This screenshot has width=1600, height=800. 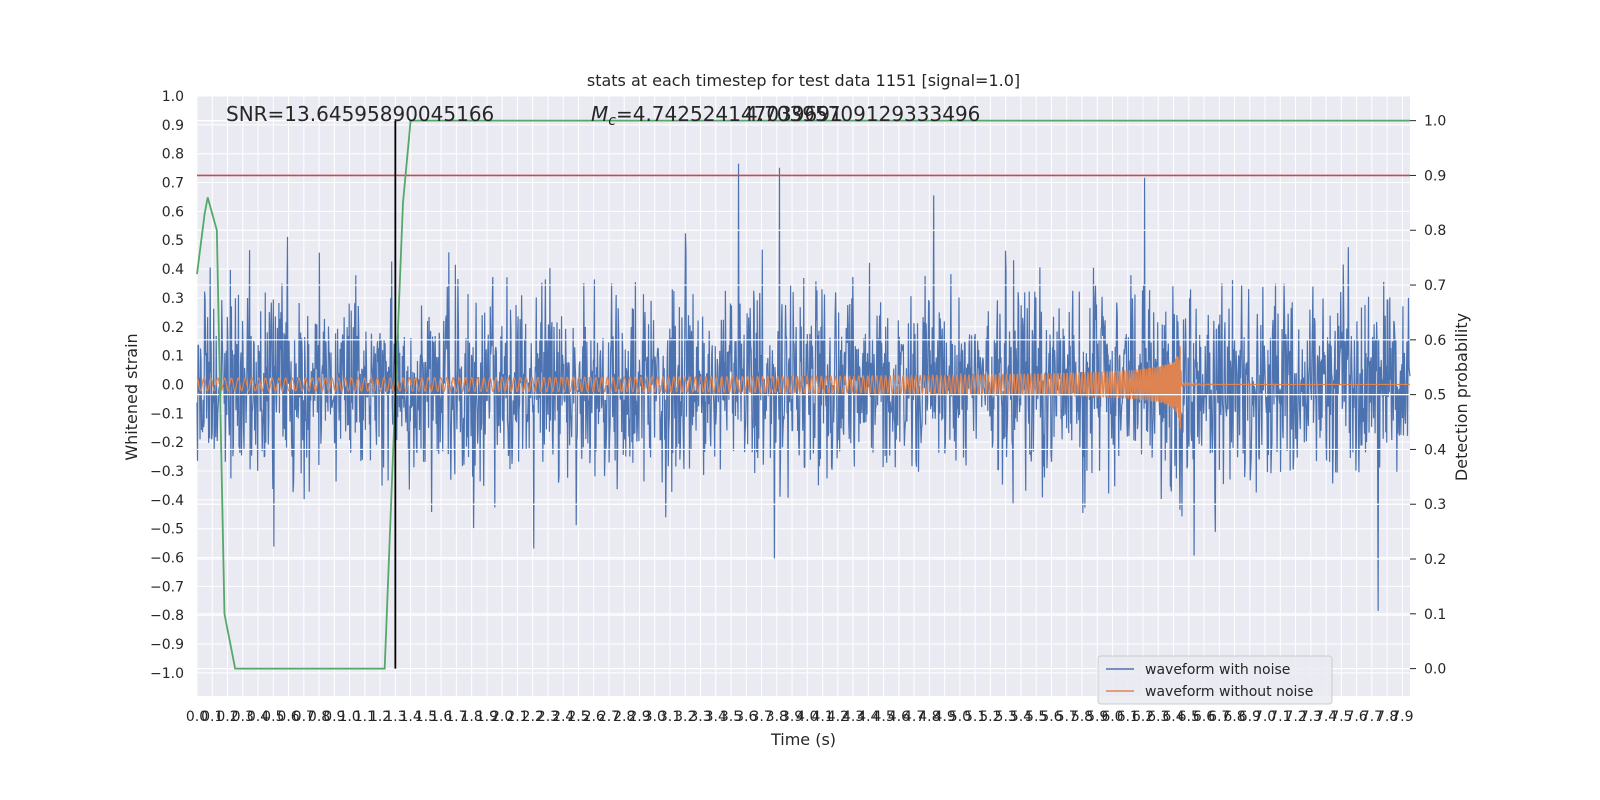 I want to click on x-tick-label: 3.6, so click(x=746, y=717).